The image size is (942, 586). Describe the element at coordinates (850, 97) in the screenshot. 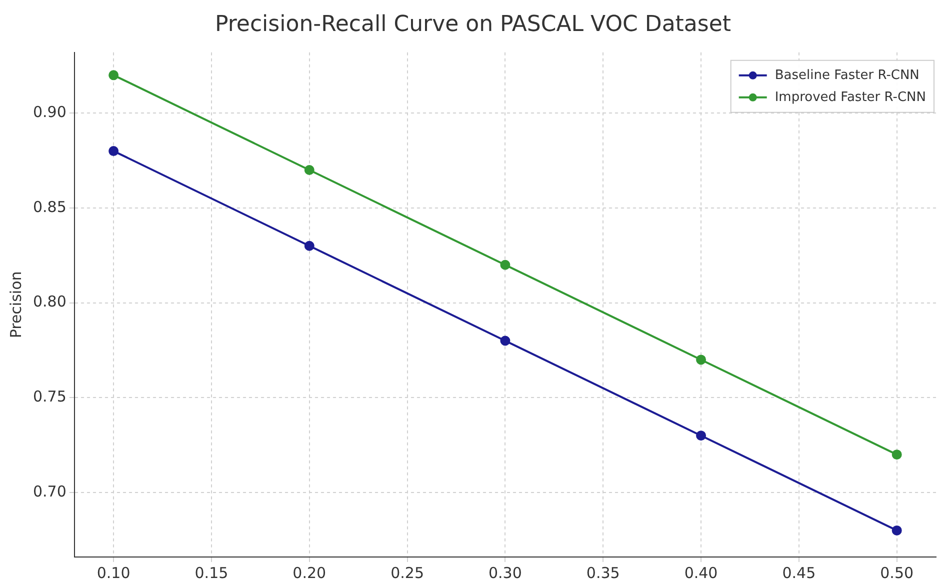

I see `legend-label: Improved Faster R-CNN` at that location.